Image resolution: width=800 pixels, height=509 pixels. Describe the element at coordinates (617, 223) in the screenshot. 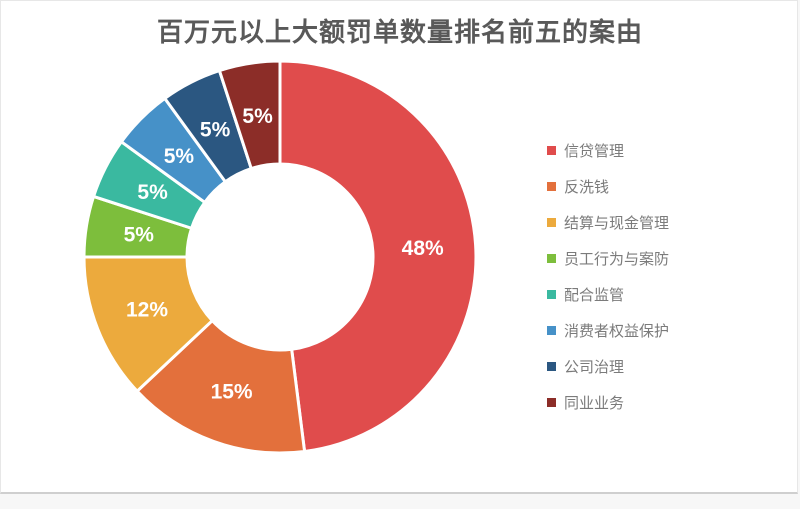

I see `legend-label: 结算与现金管理` at that location.